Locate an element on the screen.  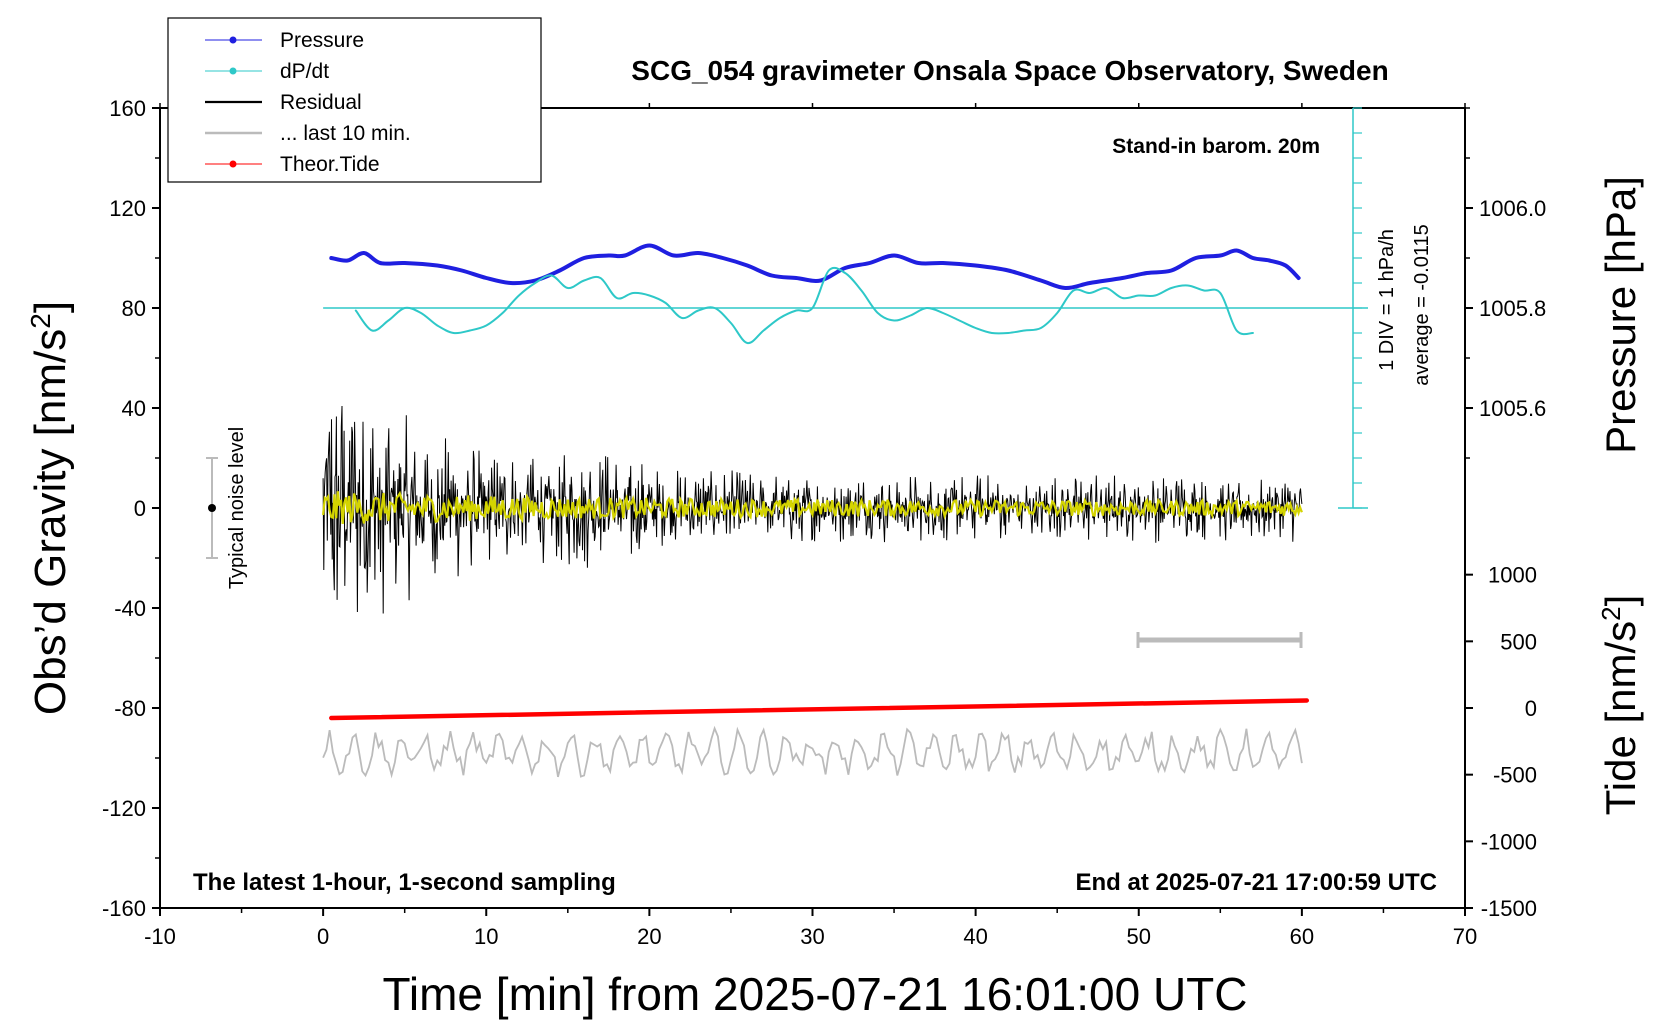
series-line-dp-dt is located at coordinates (804, 305).